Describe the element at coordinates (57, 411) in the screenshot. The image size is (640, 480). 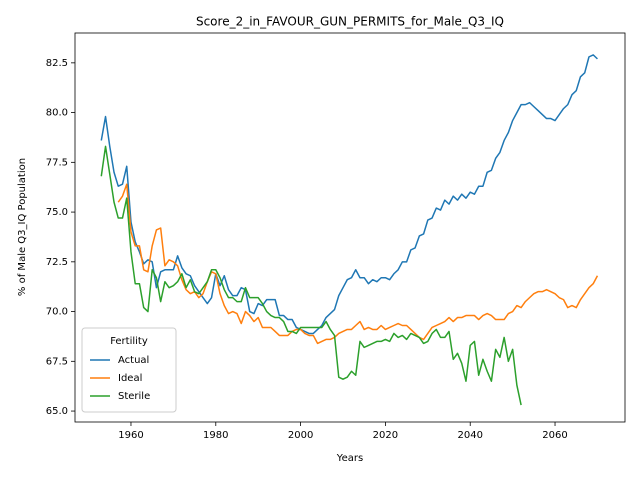
I see `y-tick-label: 65.0` at that location.